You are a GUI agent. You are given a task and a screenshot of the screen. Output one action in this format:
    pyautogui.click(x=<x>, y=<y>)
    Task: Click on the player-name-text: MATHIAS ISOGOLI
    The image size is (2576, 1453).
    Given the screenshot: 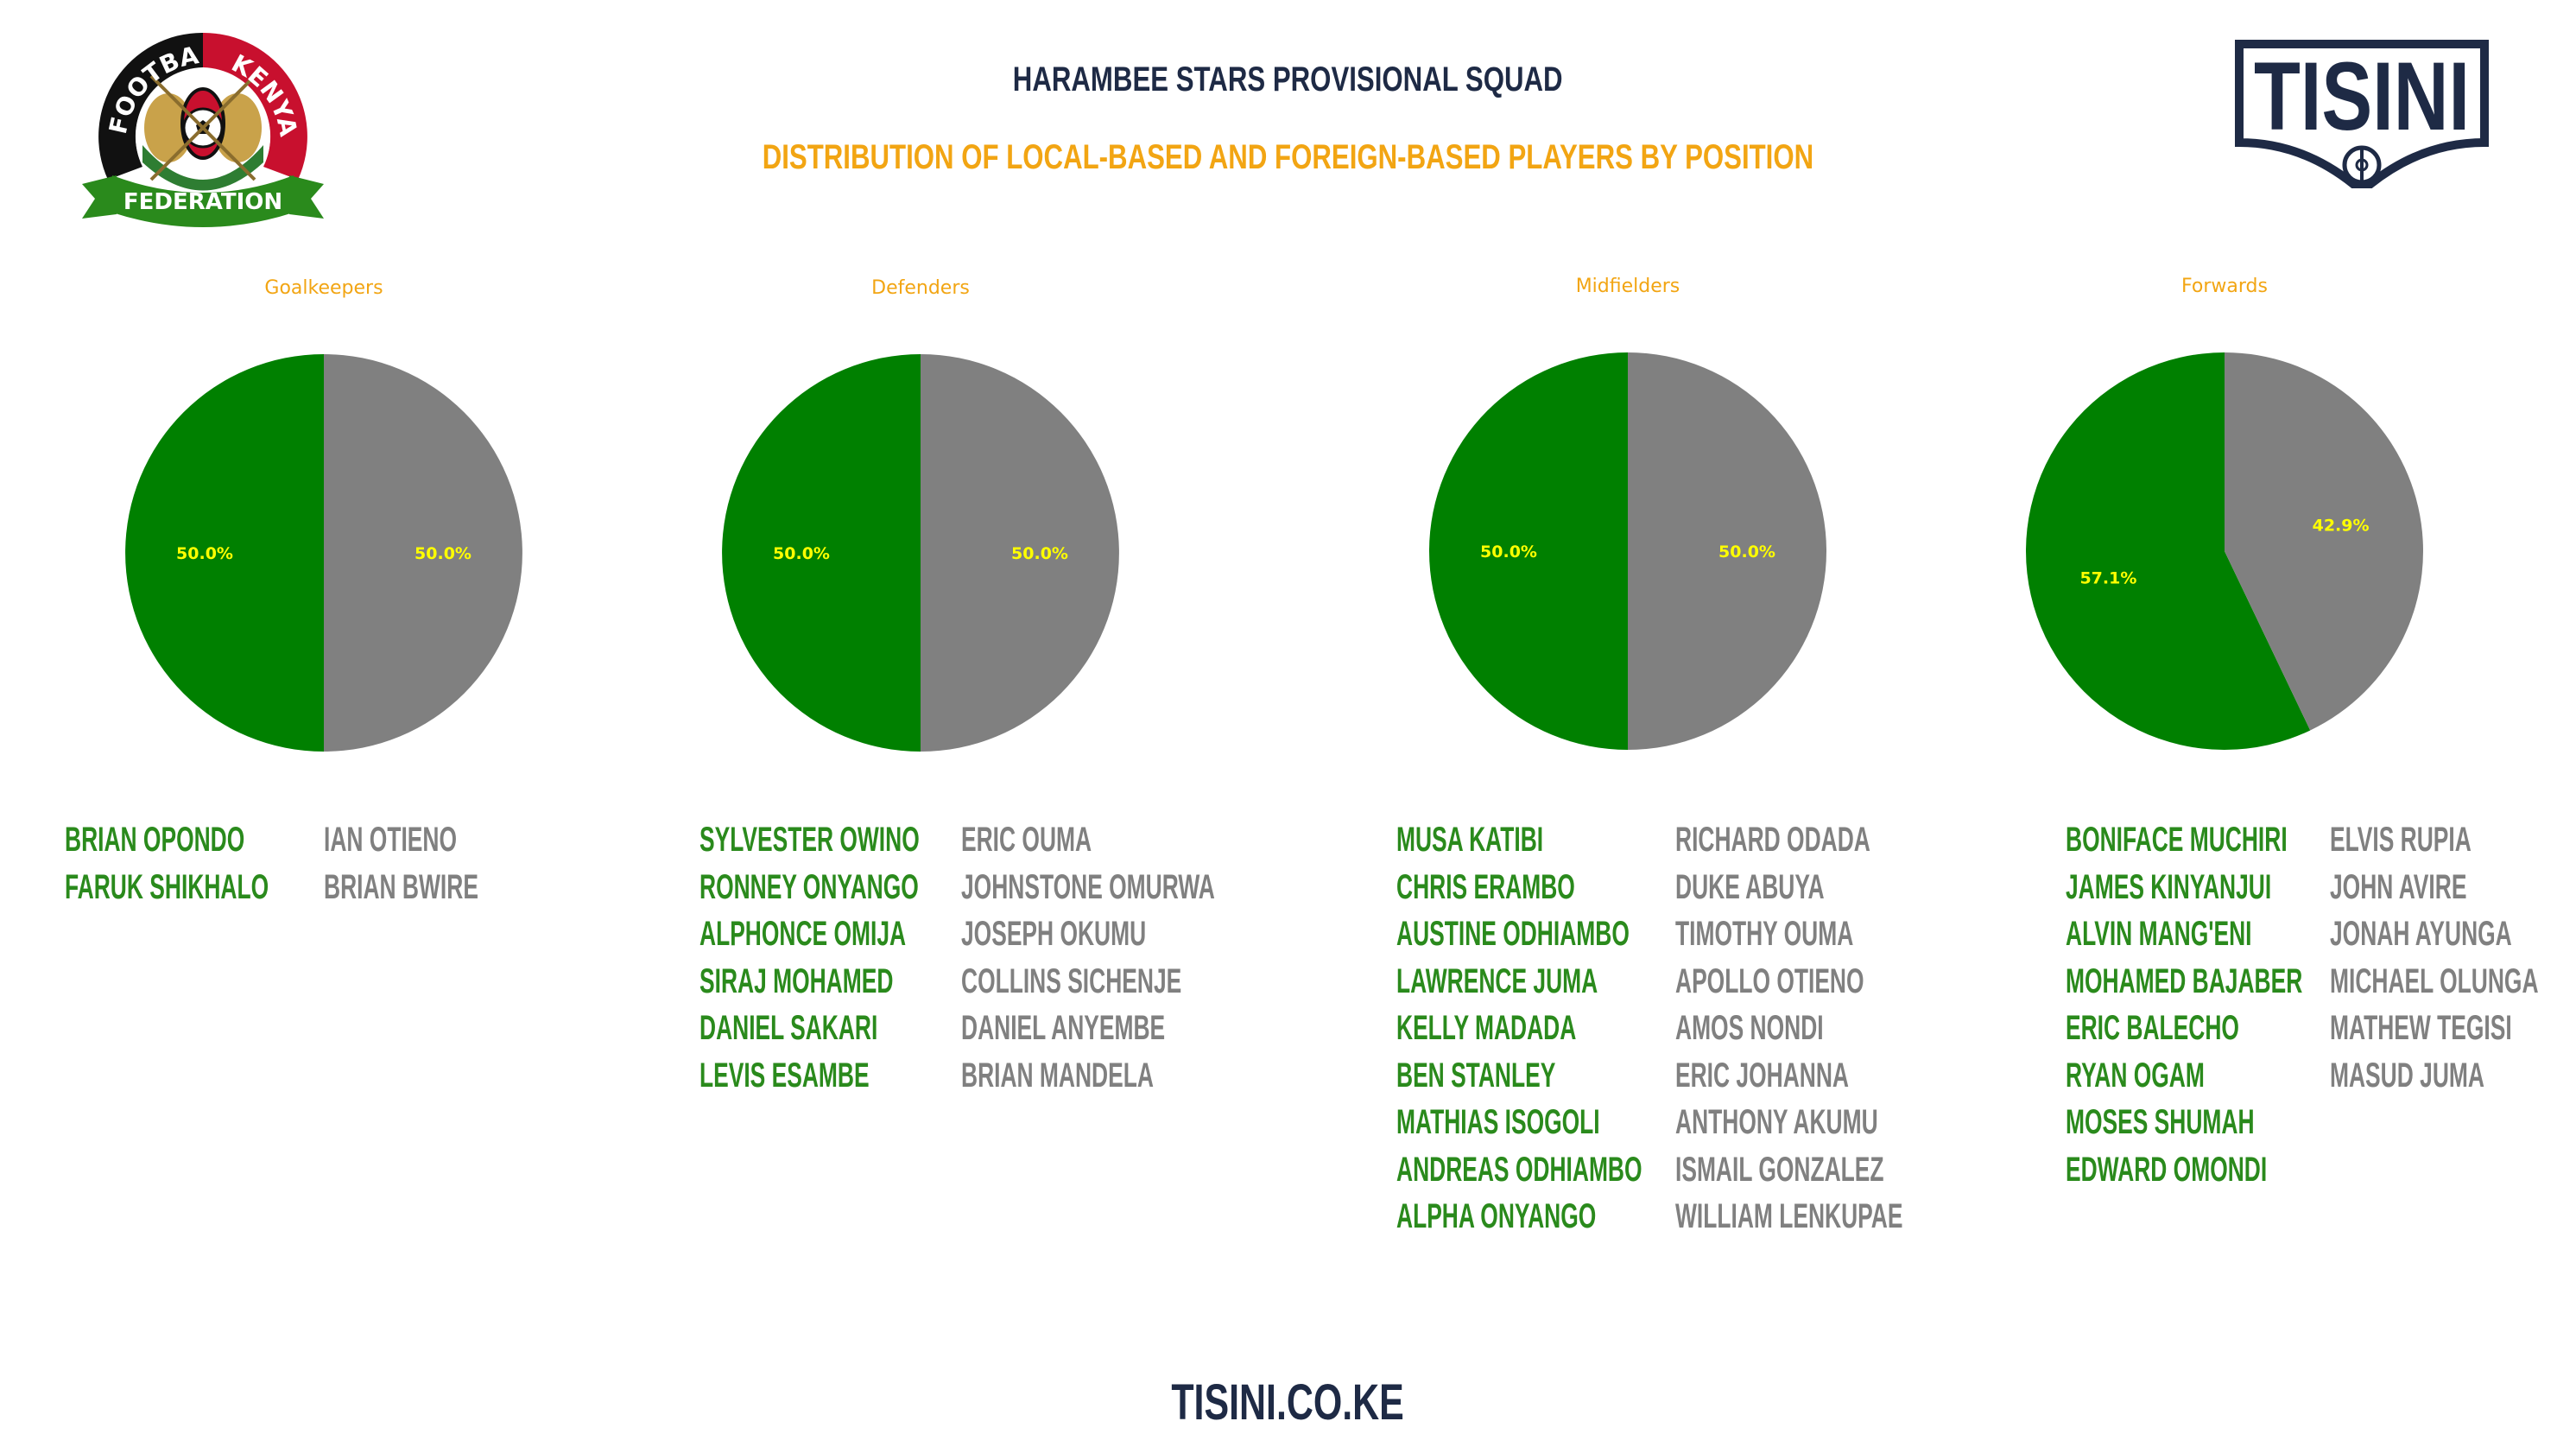 What is the action you would take?
    pyautogui.click(x=1498, y=1122)
    